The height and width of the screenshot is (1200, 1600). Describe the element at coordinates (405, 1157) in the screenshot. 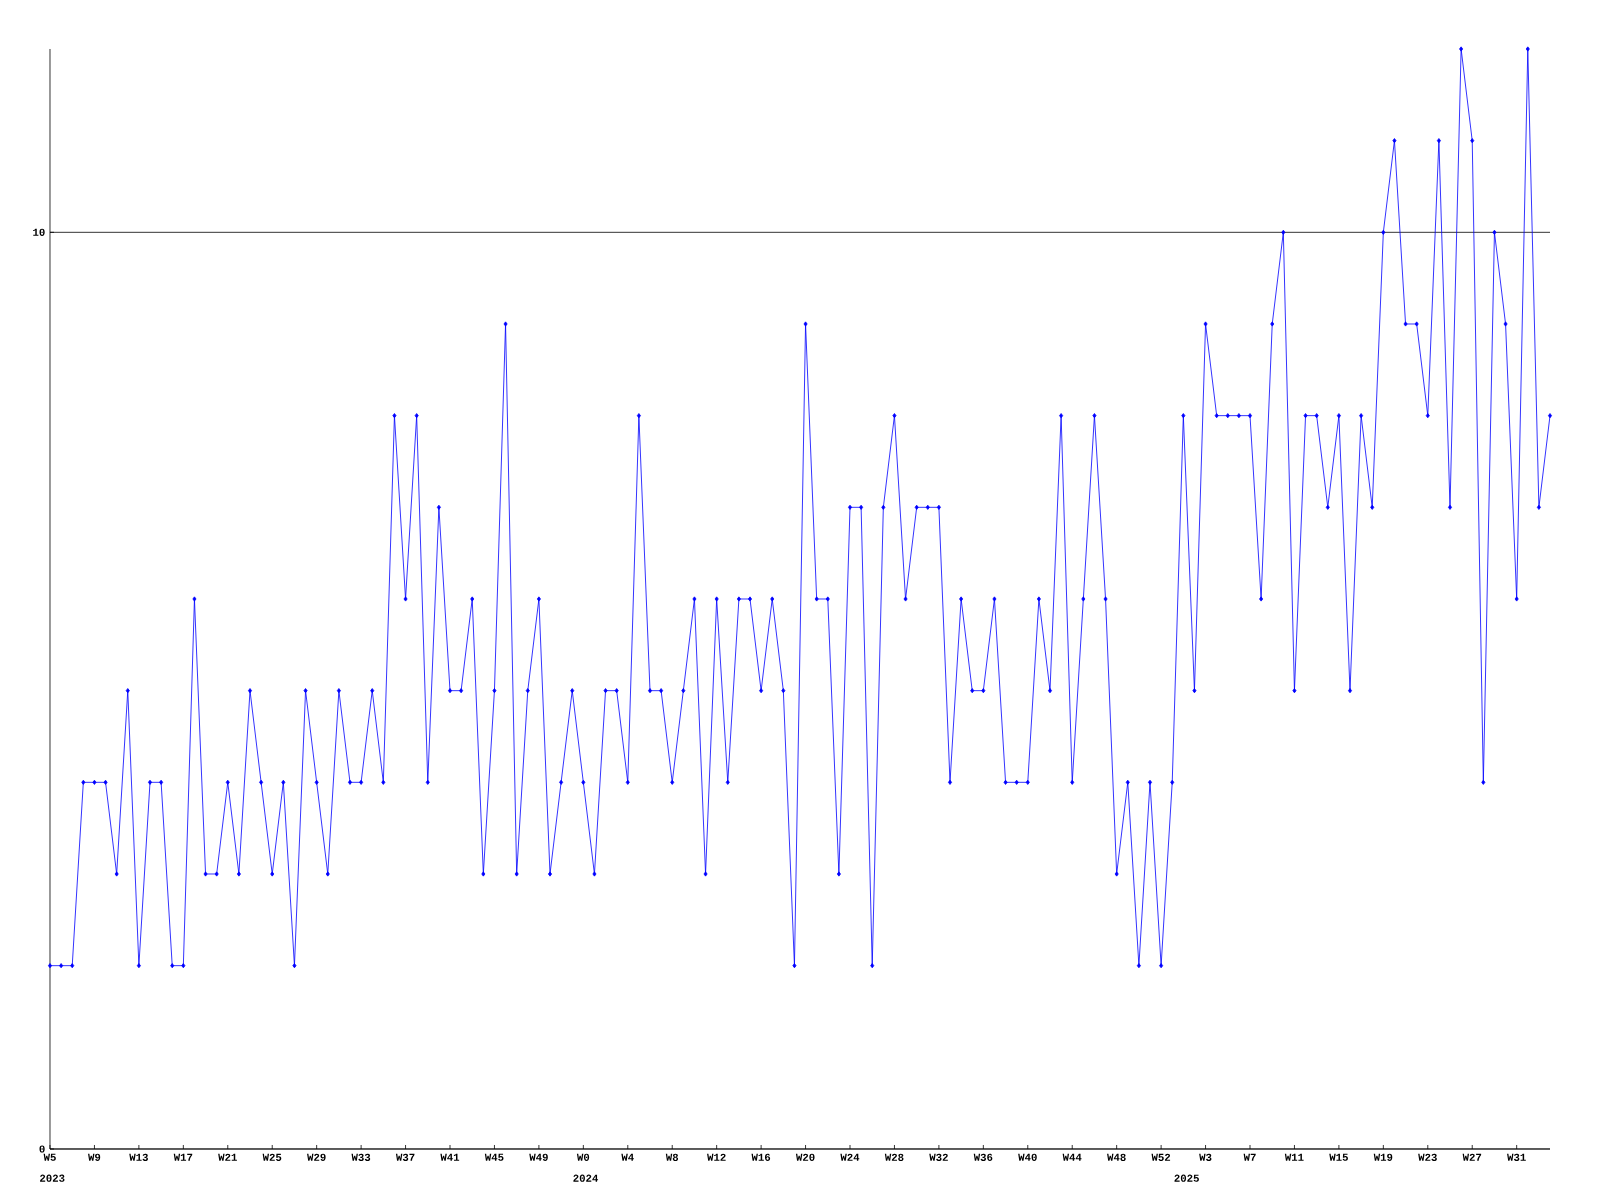

I see `x-tick-label: W37` at that location.